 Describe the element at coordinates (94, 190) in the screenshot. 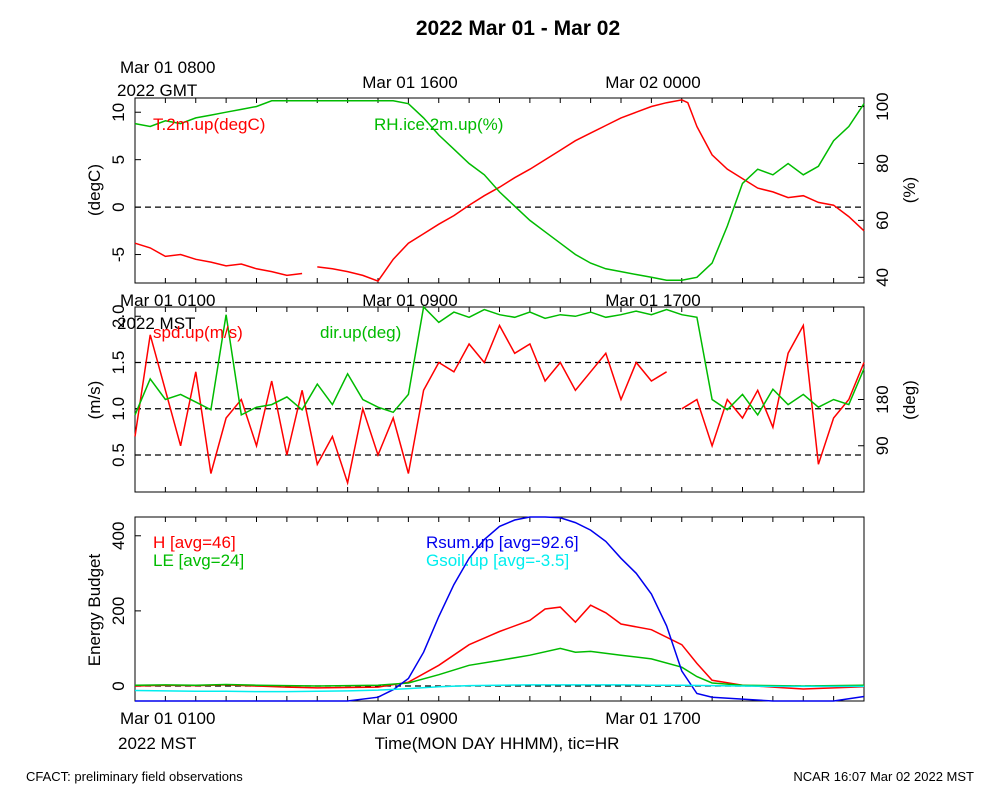

I see `panel1-y-axis-label: (degC)` at that location.